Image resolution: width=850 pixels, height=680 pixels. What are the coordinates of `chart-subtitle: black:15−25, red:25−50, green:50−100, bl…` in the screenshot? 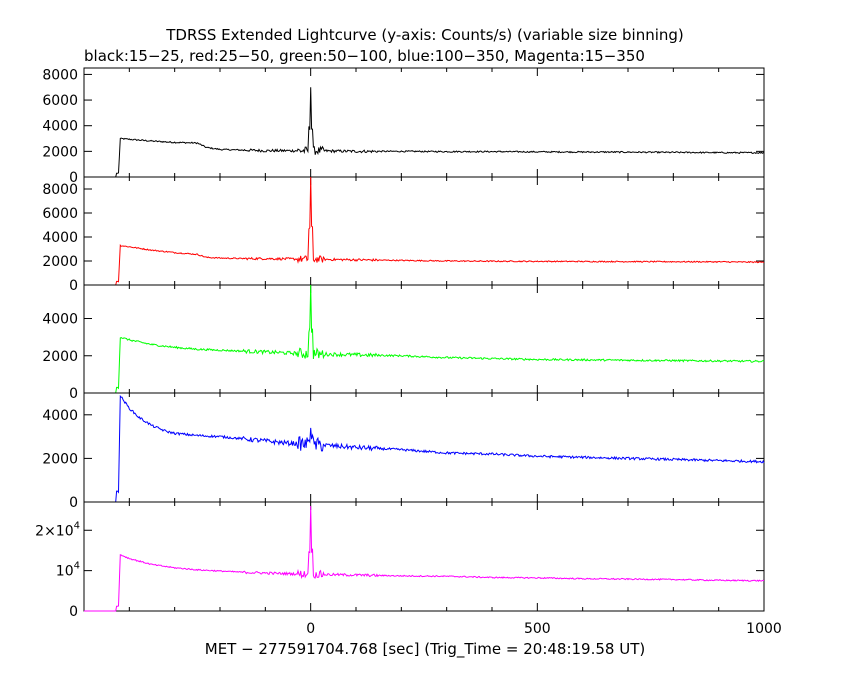 It's located at (364, 56).